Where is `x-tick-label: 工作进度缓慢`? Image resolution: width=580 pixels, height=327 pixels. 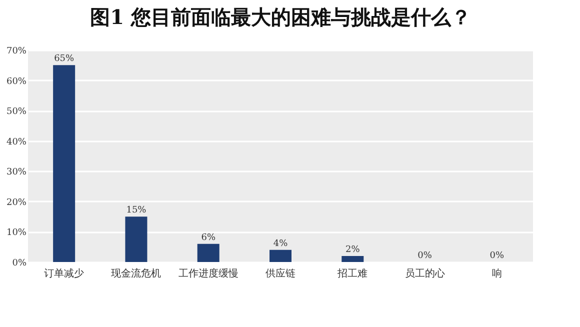 x-tick-label: 工作进度缓慢 is located at coordinates (208, 274).